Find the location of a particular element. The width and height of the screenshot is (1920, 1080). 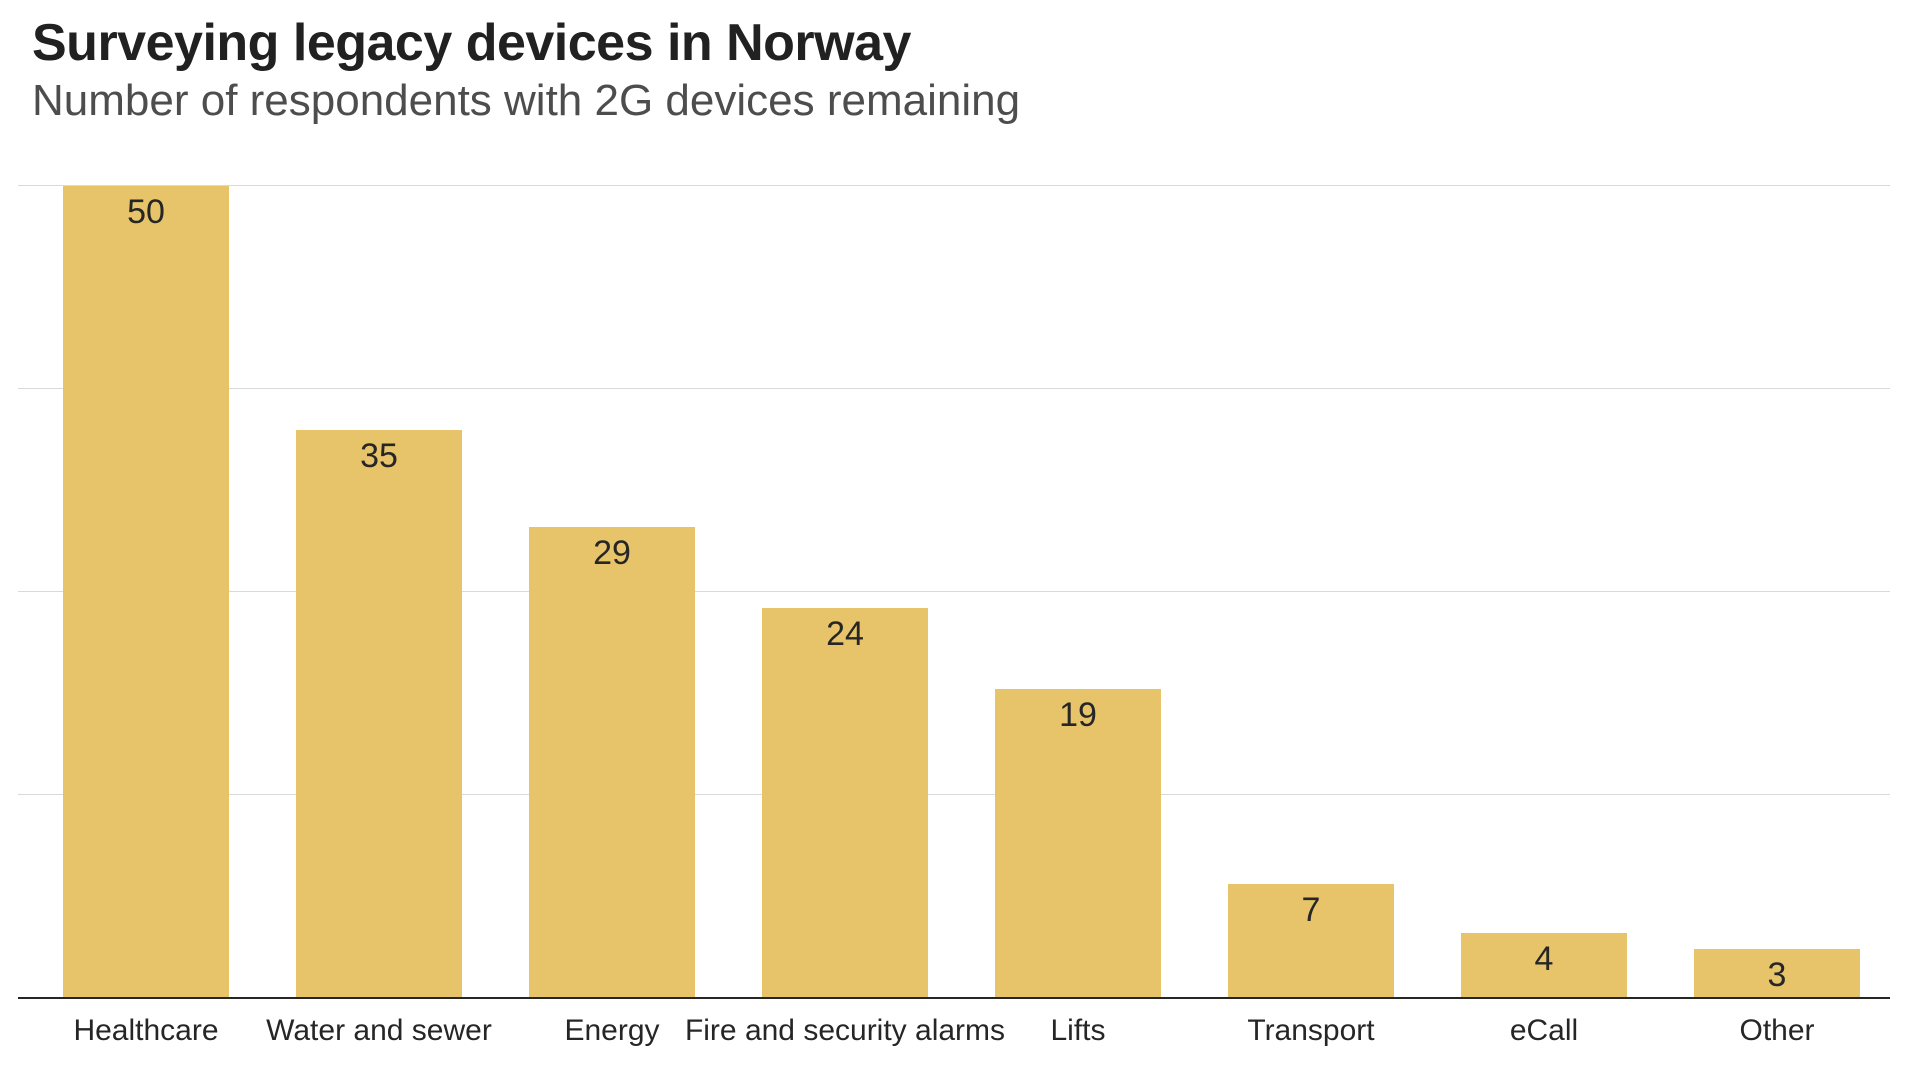

bar-value-label: 7 is located at coordinates (1311, 910).